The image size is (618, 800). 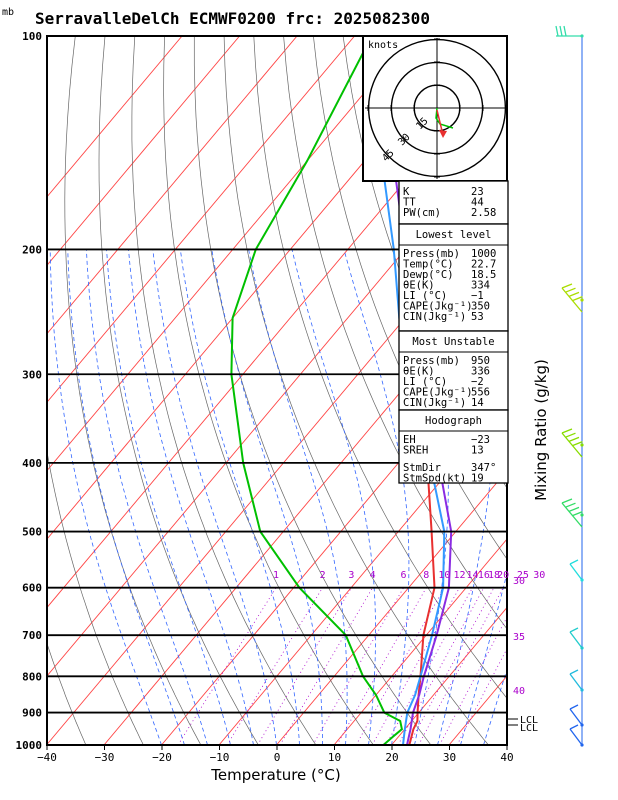 What do you see at coordinates (477, 451) in the screenshot?
I see `table-value: 13` at bounding box center [477, 451].